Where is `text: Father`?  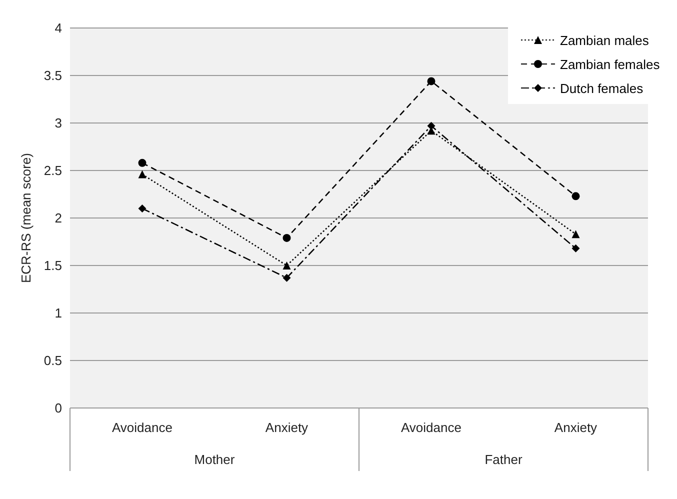
text: Father is located at coordinates (503, 459).